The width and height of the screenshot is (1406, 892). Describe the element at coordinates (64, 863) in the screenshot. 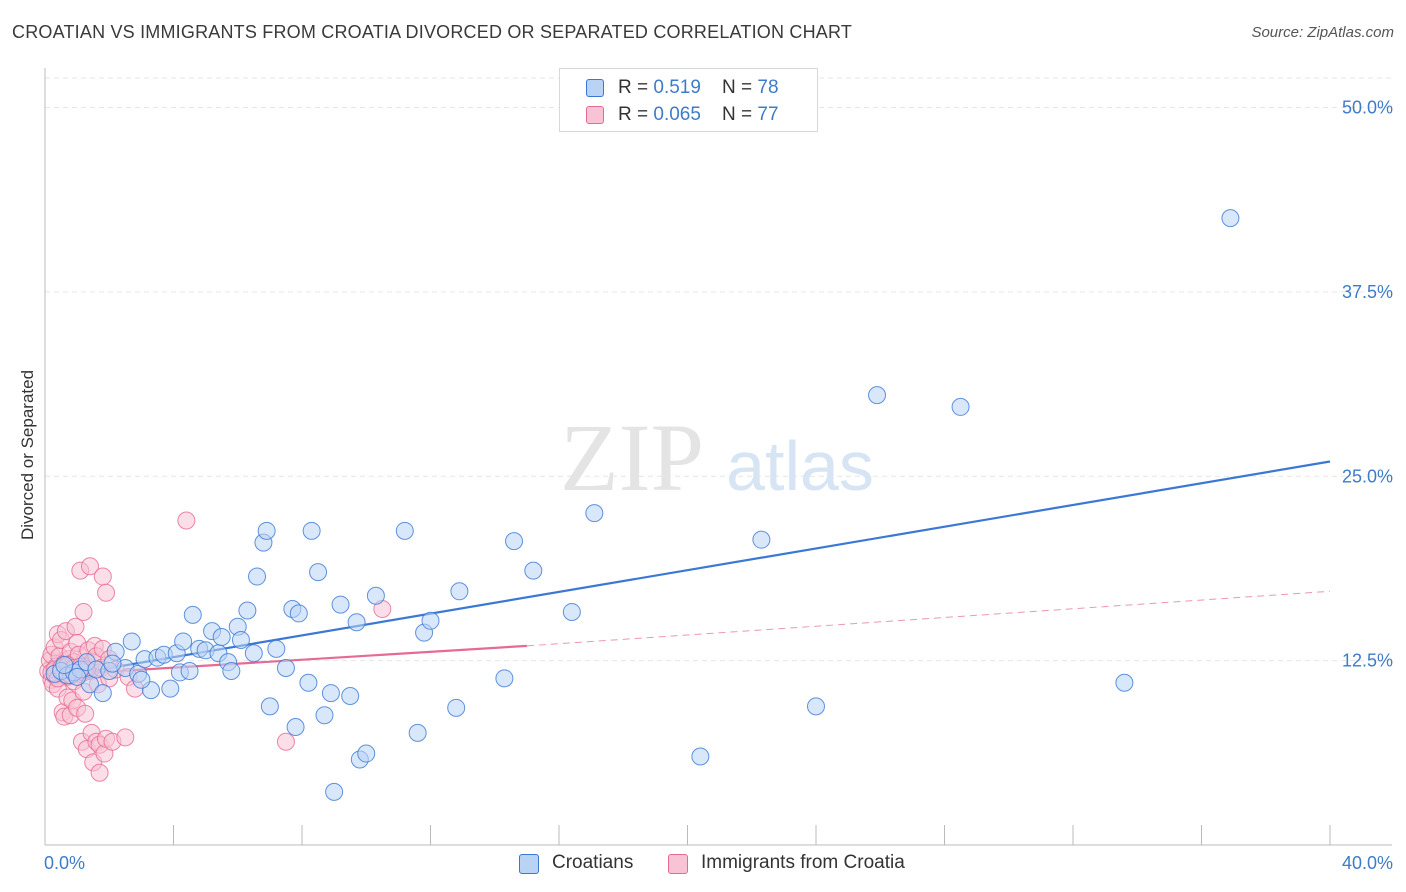

I see `x-tick-label: 0.0%` at that location.